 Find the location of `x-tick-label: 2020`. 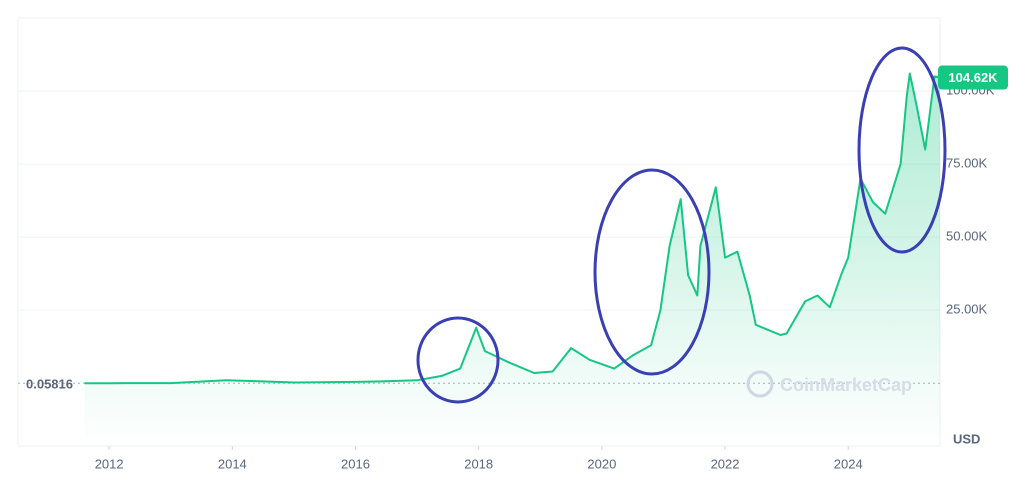

x-tick-label: 2020 is located at coordinates (601, 463).